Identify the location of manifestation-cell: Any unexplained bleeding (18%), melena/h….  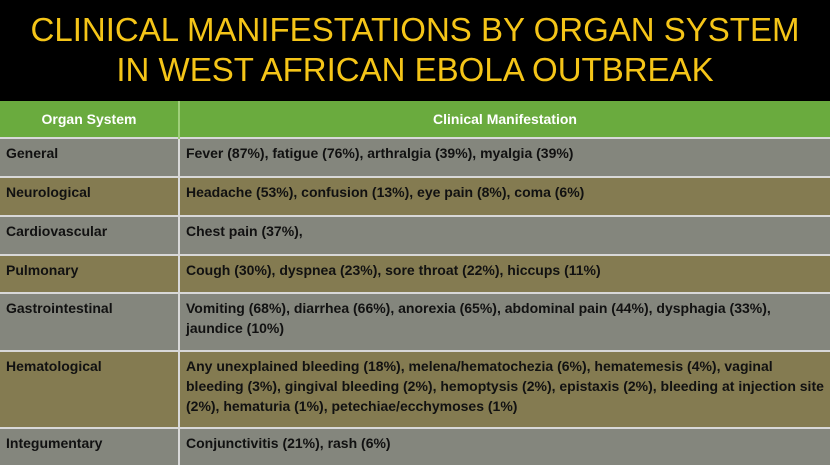
(504, 389).